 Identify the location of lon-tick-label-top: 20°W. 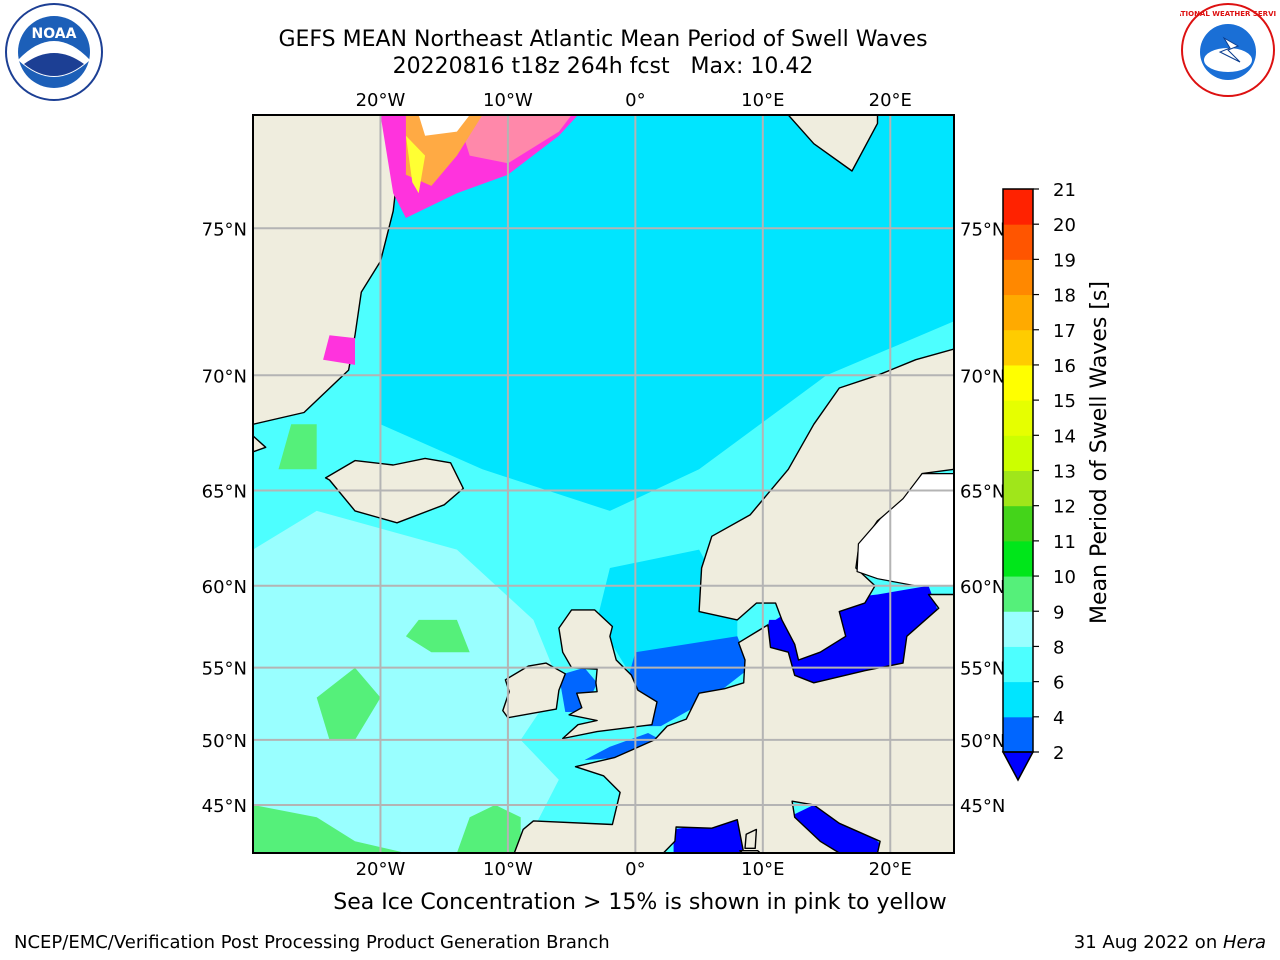
(381, 100).